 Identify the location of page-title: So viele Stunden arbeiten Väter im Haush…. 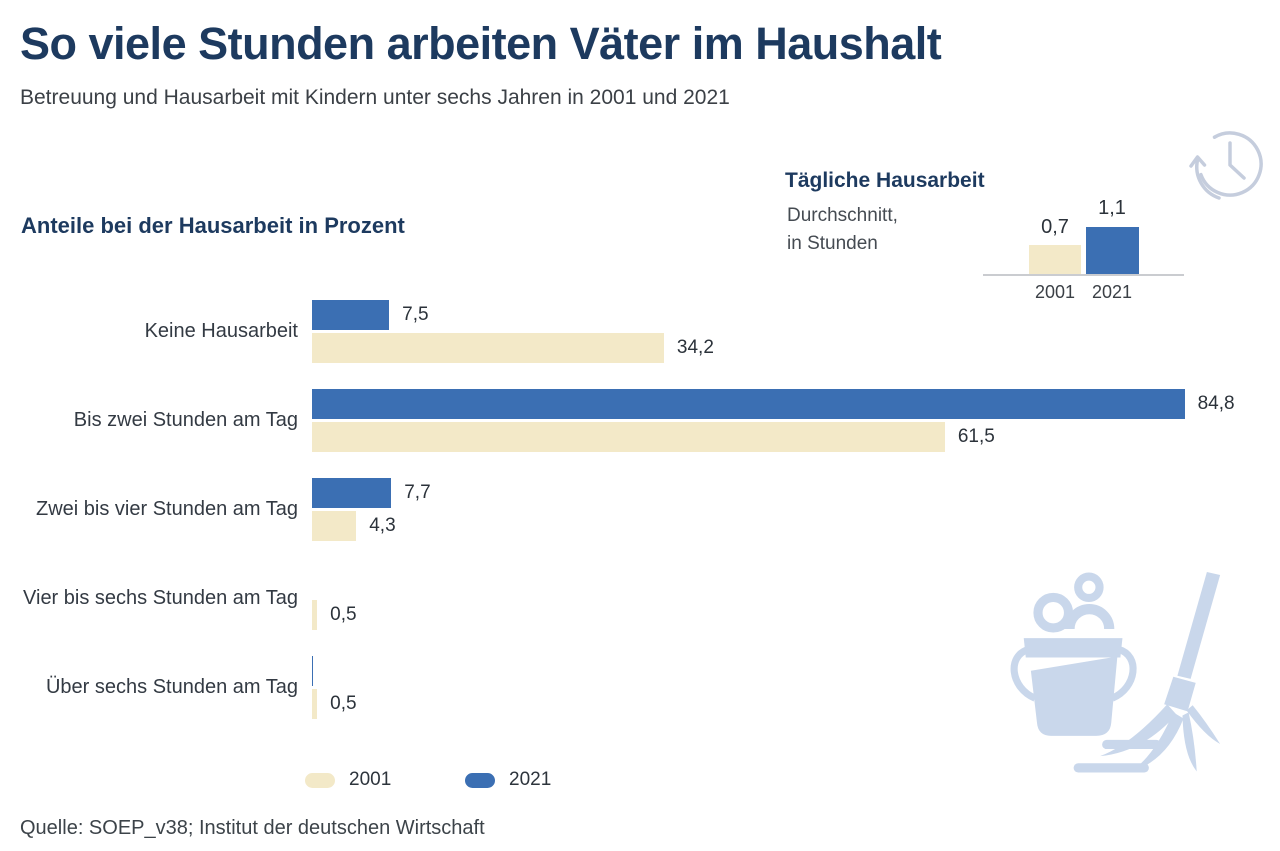
(481, 43).